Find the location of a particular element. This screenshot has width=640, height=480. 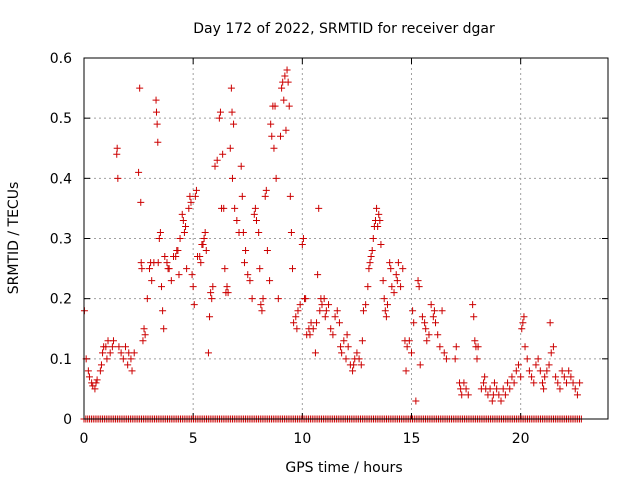

x-tick-label: 0 is located at coordinates (84, 439).